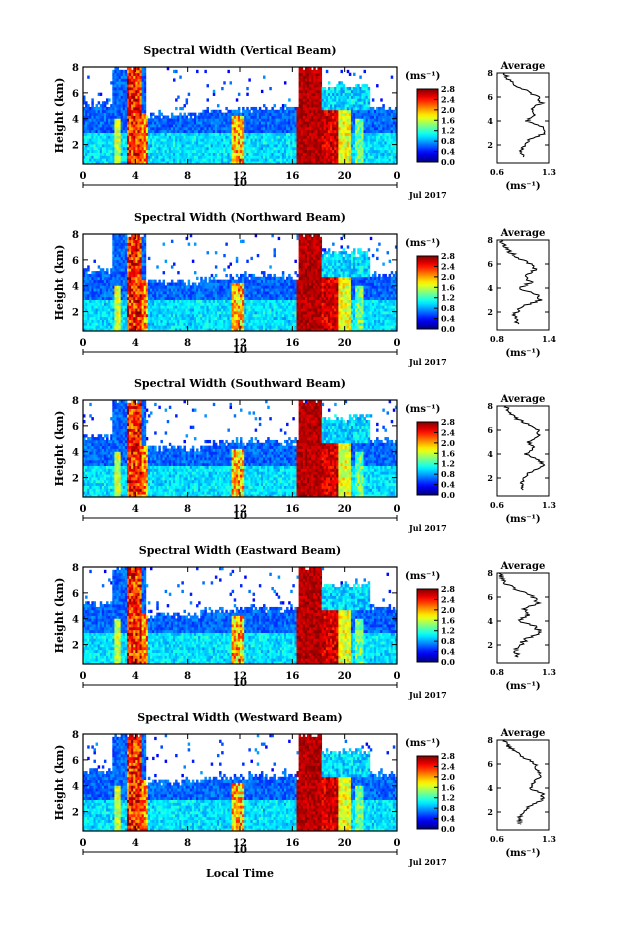 This screenshot has height=929, width=617. I want to click on y-tick-label: 6, so click(75, 94).